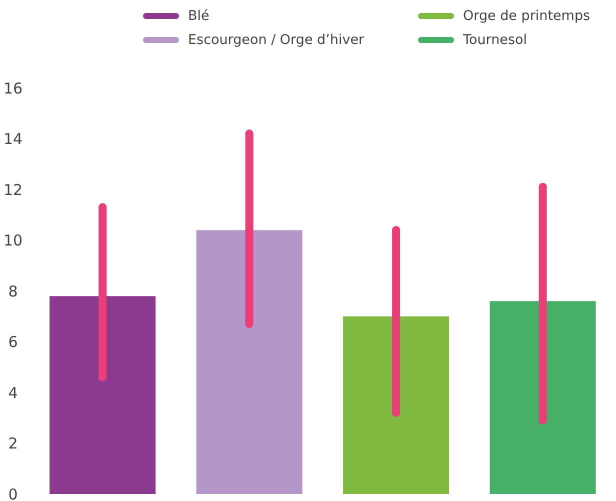  What do you see at coordinates (13, 493) in the screenshot?
I see `y-tick-label: 0` at bounding box center [13, 493].